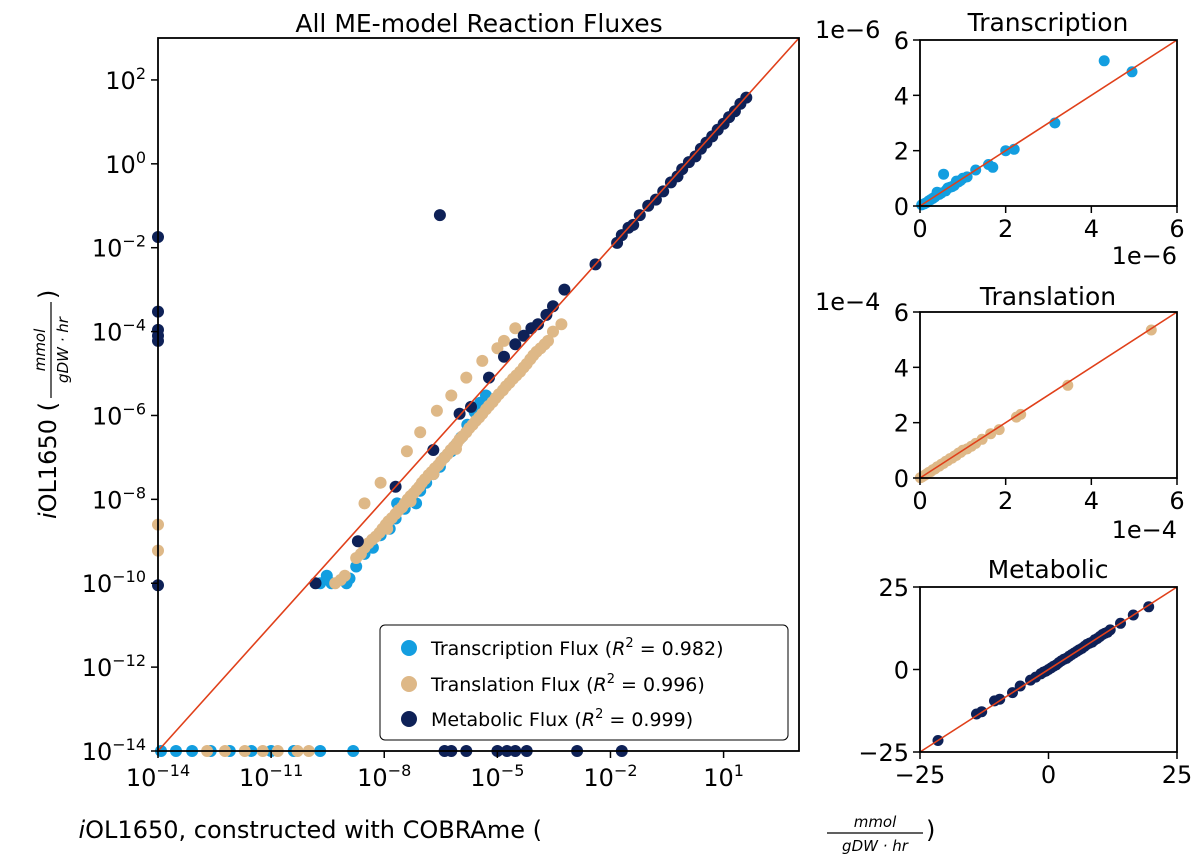  Describe the element at coordinates (435, 771) in the screenshot. I see `main-x-axis-ticks: 10⁻¹⁴ 10⁻¹¹ 10⁻⁸ 10⁻⁵ 10⁻² 10¹` at that location.